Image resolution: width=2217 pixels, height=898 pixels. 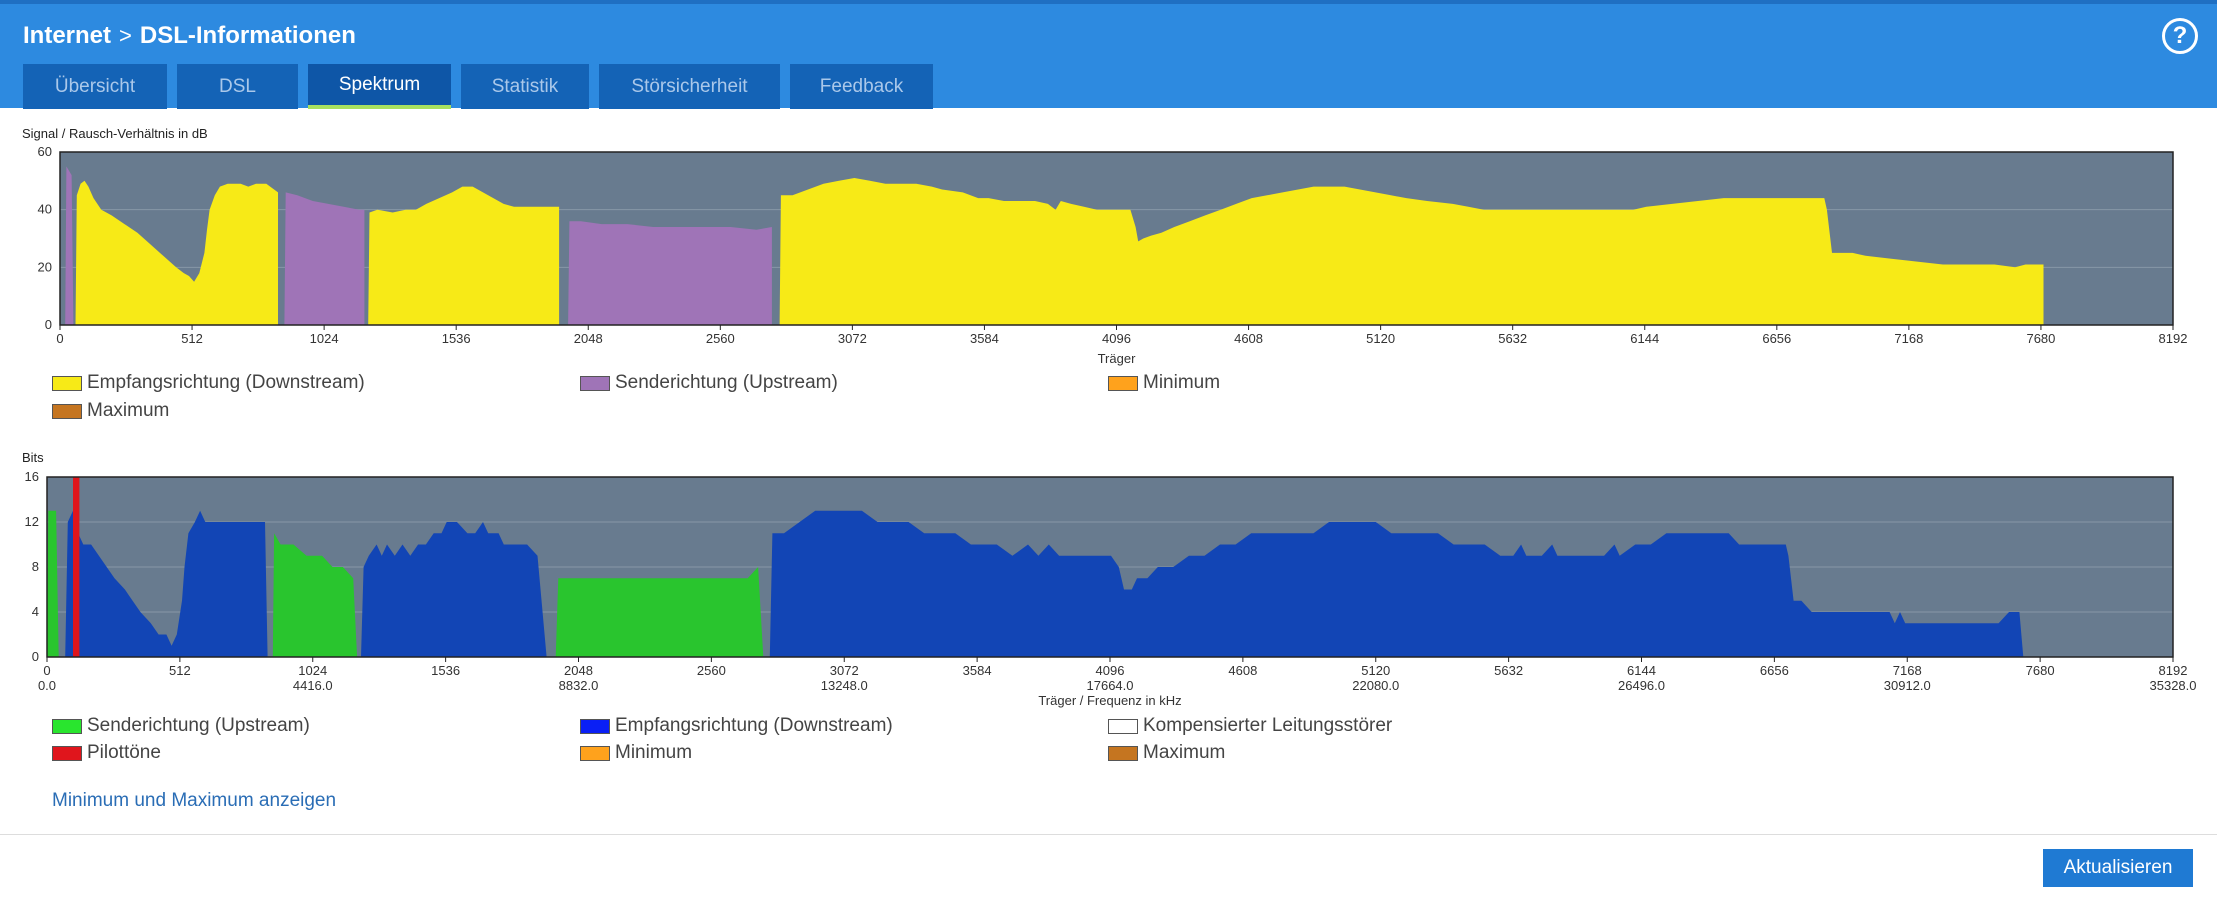 What do you see at coordinates (106, 753) in the screenshot?
I see `legend-bits-pilot: Pilottöne` at bounding box center [106, 753].